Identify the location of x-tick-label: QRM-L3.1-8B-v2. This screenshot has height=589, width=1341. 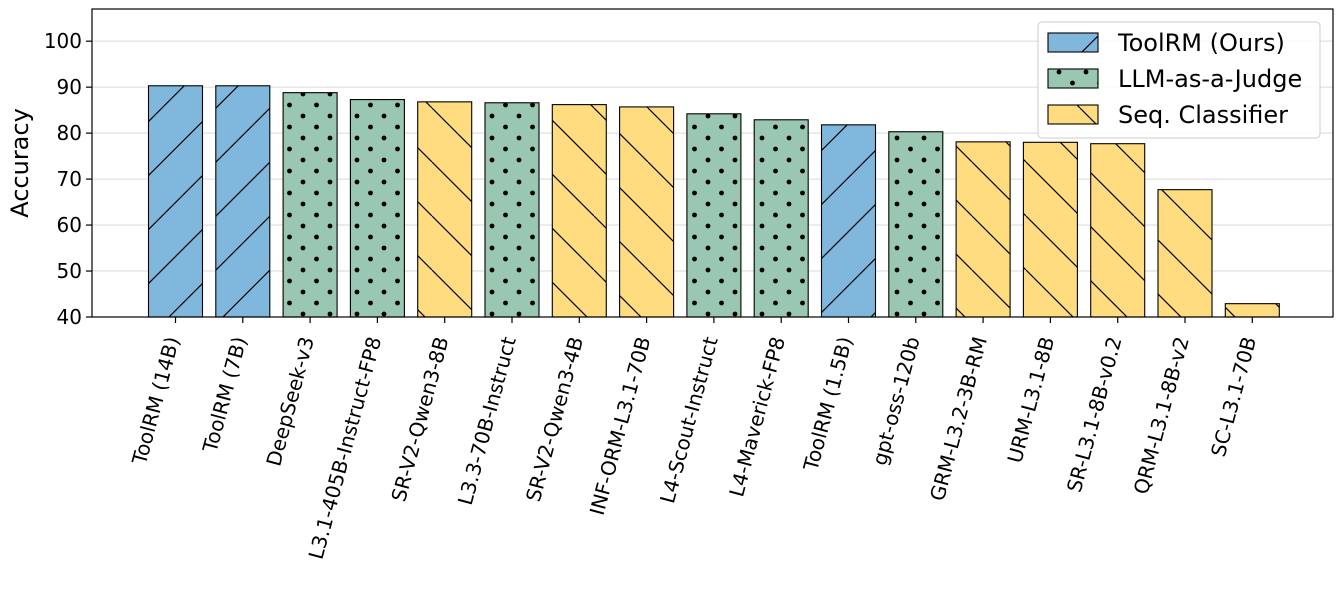
(1161, 415).